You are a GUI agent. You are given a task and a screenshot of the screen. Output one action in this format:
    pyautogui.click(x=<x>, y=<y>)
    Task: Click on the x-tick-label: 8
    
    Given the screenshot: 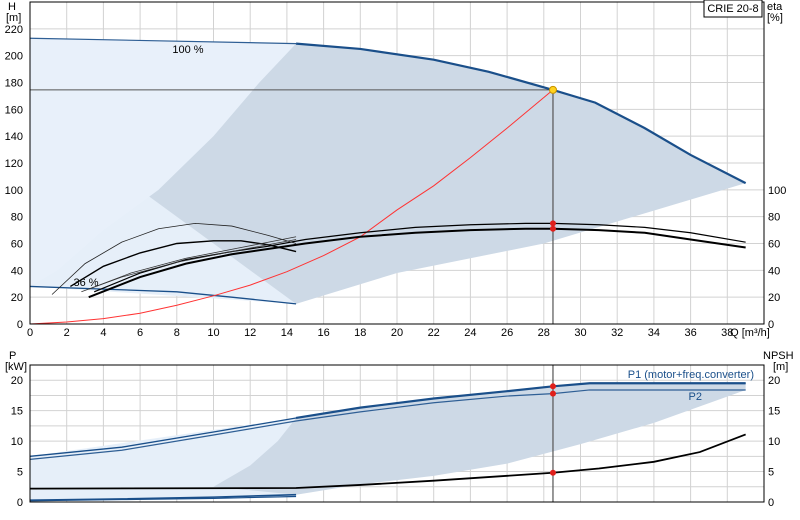 What is the action you would take?
    pyautogui.click(x=177, y=333)
    